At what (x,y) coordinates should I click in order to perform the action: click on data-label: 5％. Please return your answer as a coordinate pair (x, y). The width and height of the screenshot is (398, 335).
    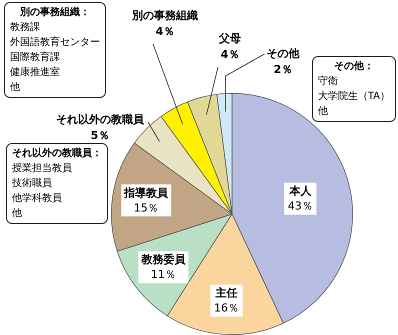
    Looking at the image, I should click on (100, 135).